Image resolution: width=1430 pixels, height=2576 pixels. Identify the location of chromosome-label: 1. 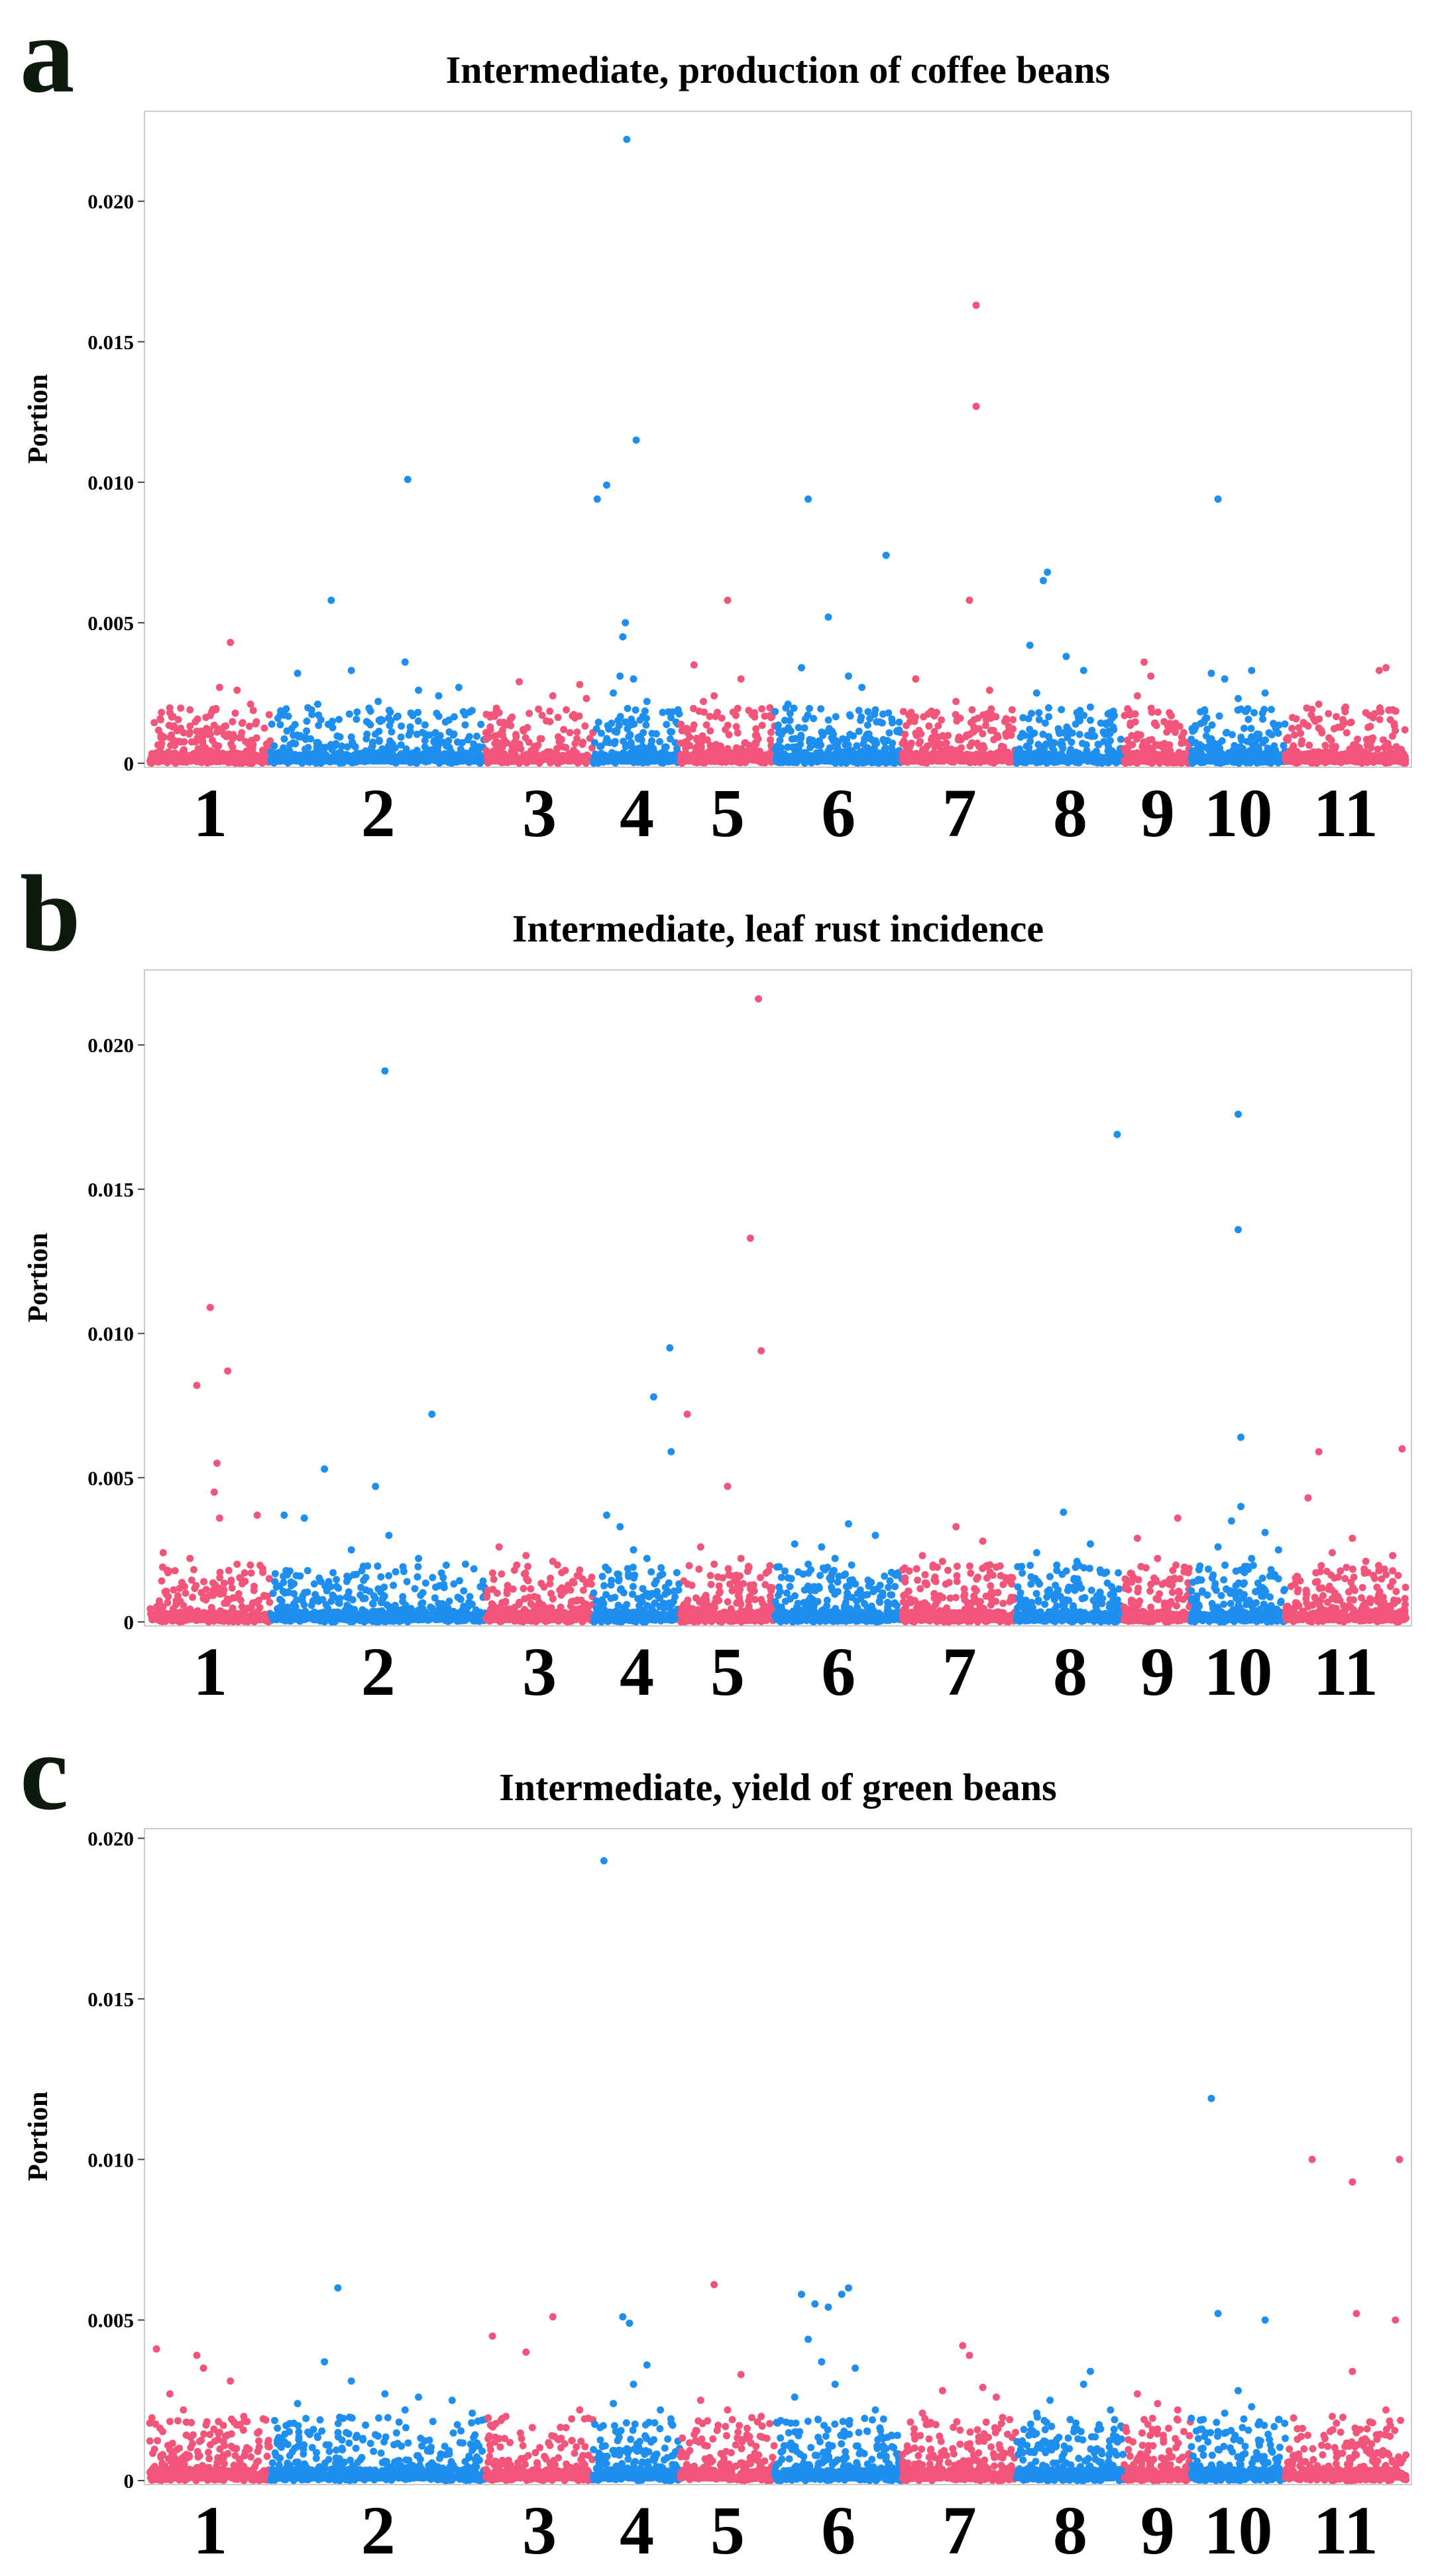
(210, 1672).